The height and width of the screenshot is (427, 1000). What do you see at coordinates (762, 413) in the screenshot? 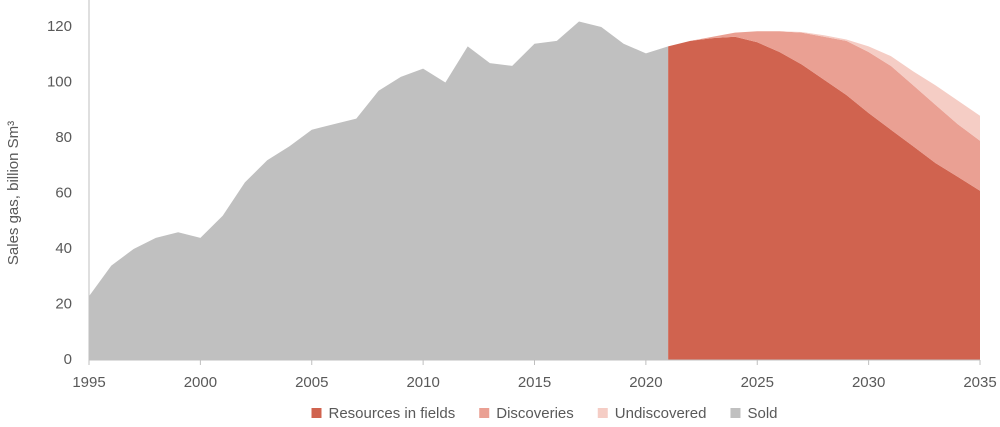
I see `legend-label: Sold` at bounding box center [762, 413].